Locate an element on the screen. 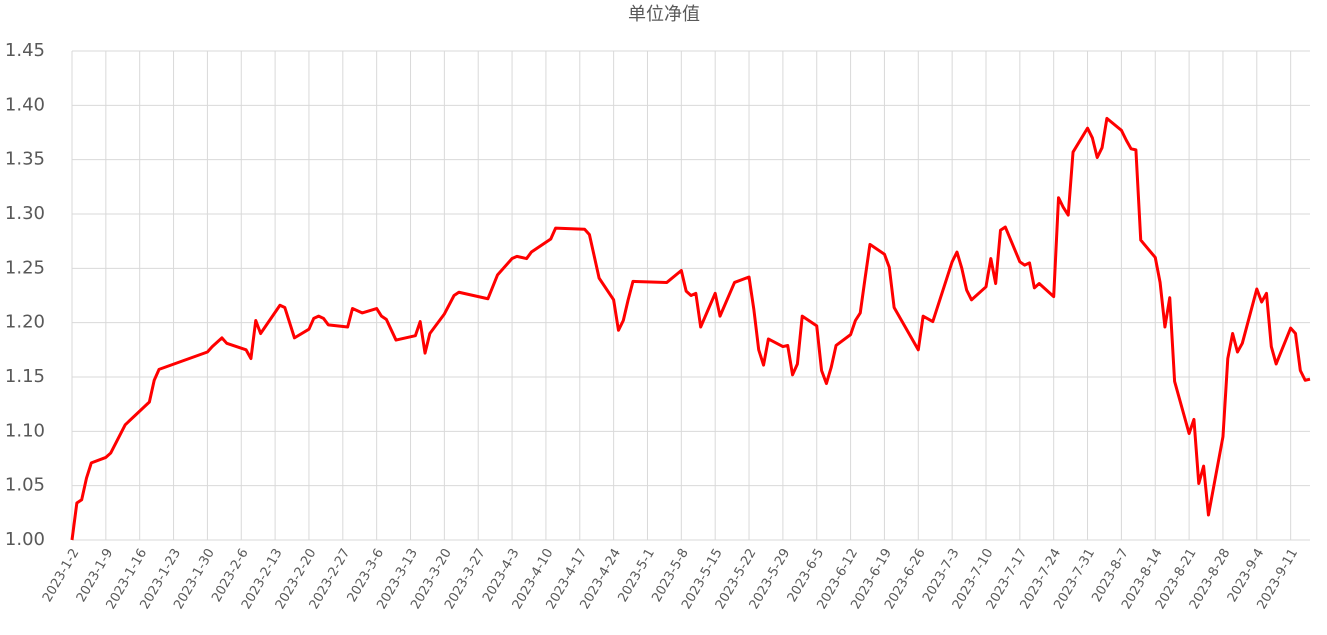 This screenshot has width=1327, height=635. y-tick-label: 1.40 is located at coordinates (25, 104).